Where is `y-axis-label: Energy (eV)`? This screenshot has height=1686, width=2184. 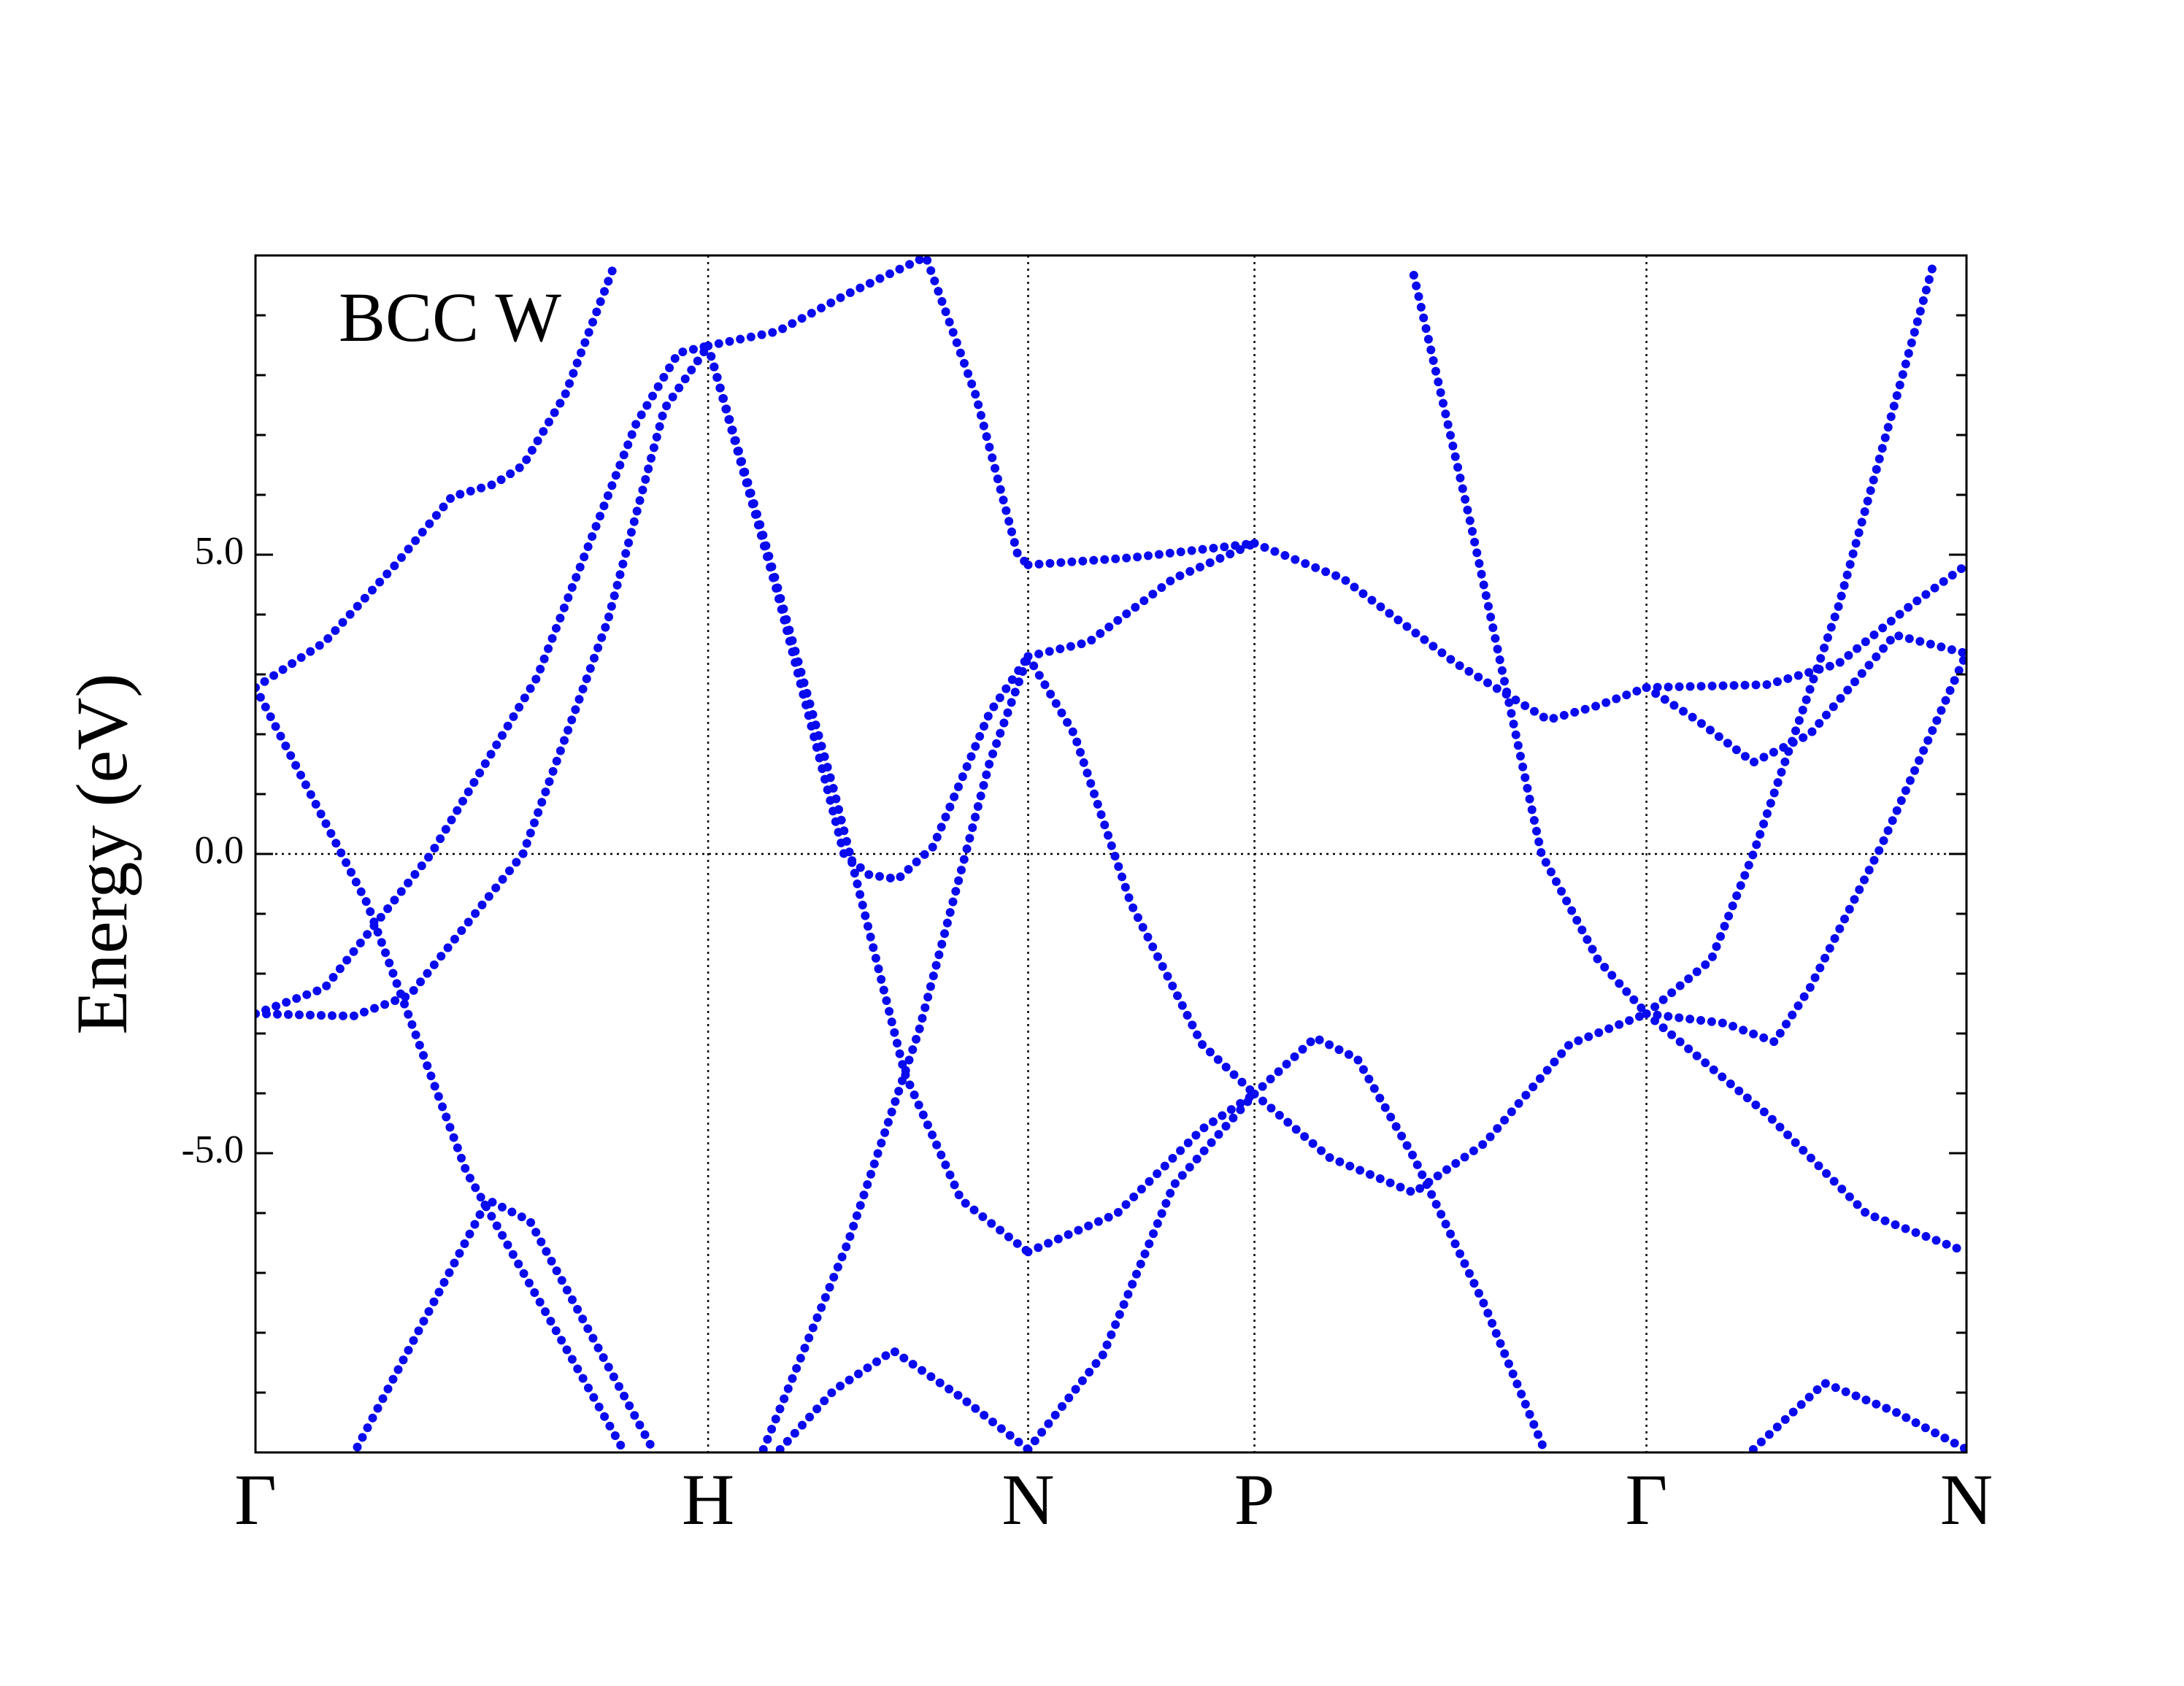 y-axis-label: Energy (eV) is located at coordinates (101, 853).